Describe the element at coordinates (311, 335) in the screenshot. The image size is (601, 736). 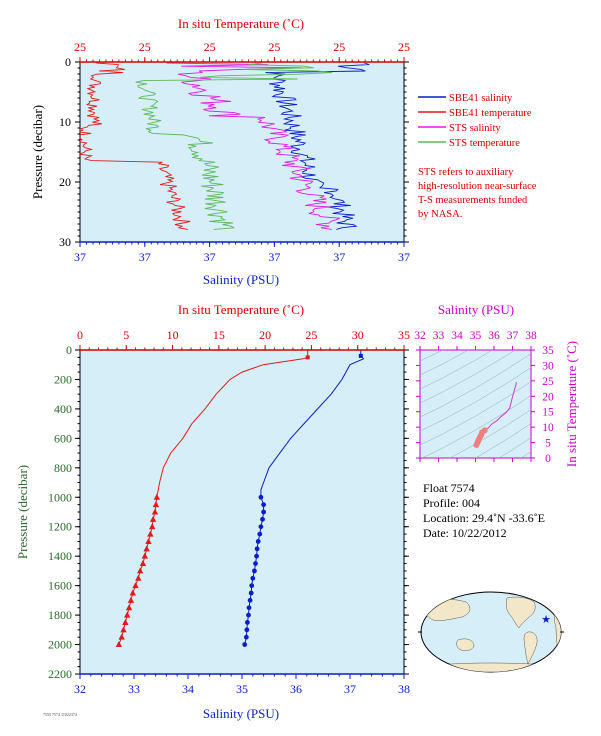
I see `temperature-axis-tick-label: 25` at that location.